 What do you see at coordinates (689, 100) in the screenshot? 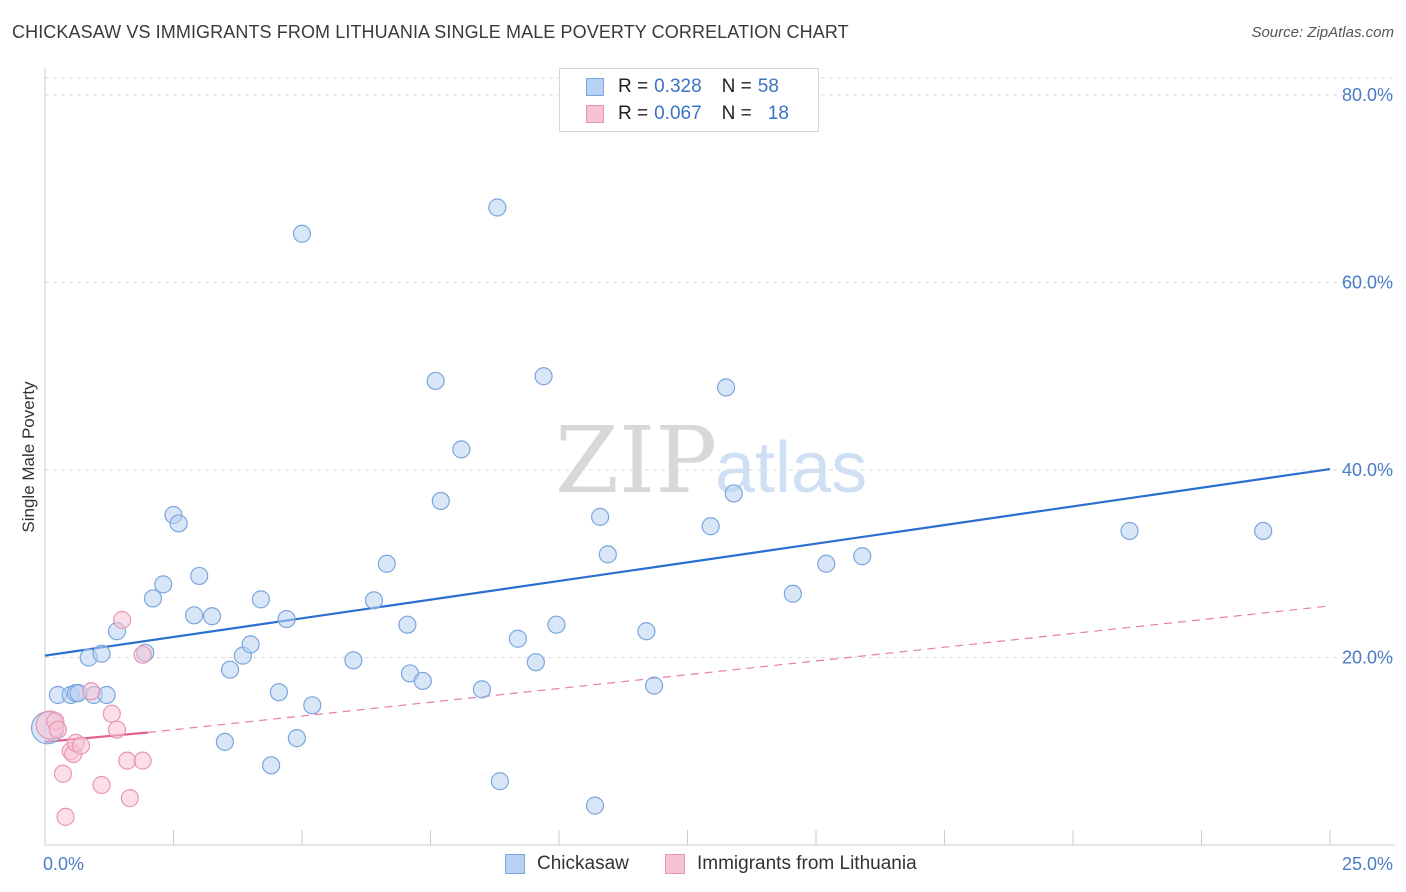
I see `correlation-legend: R = 0.328 N = 58 R = 0.067 N = 18` at bounding box center [689, 100].